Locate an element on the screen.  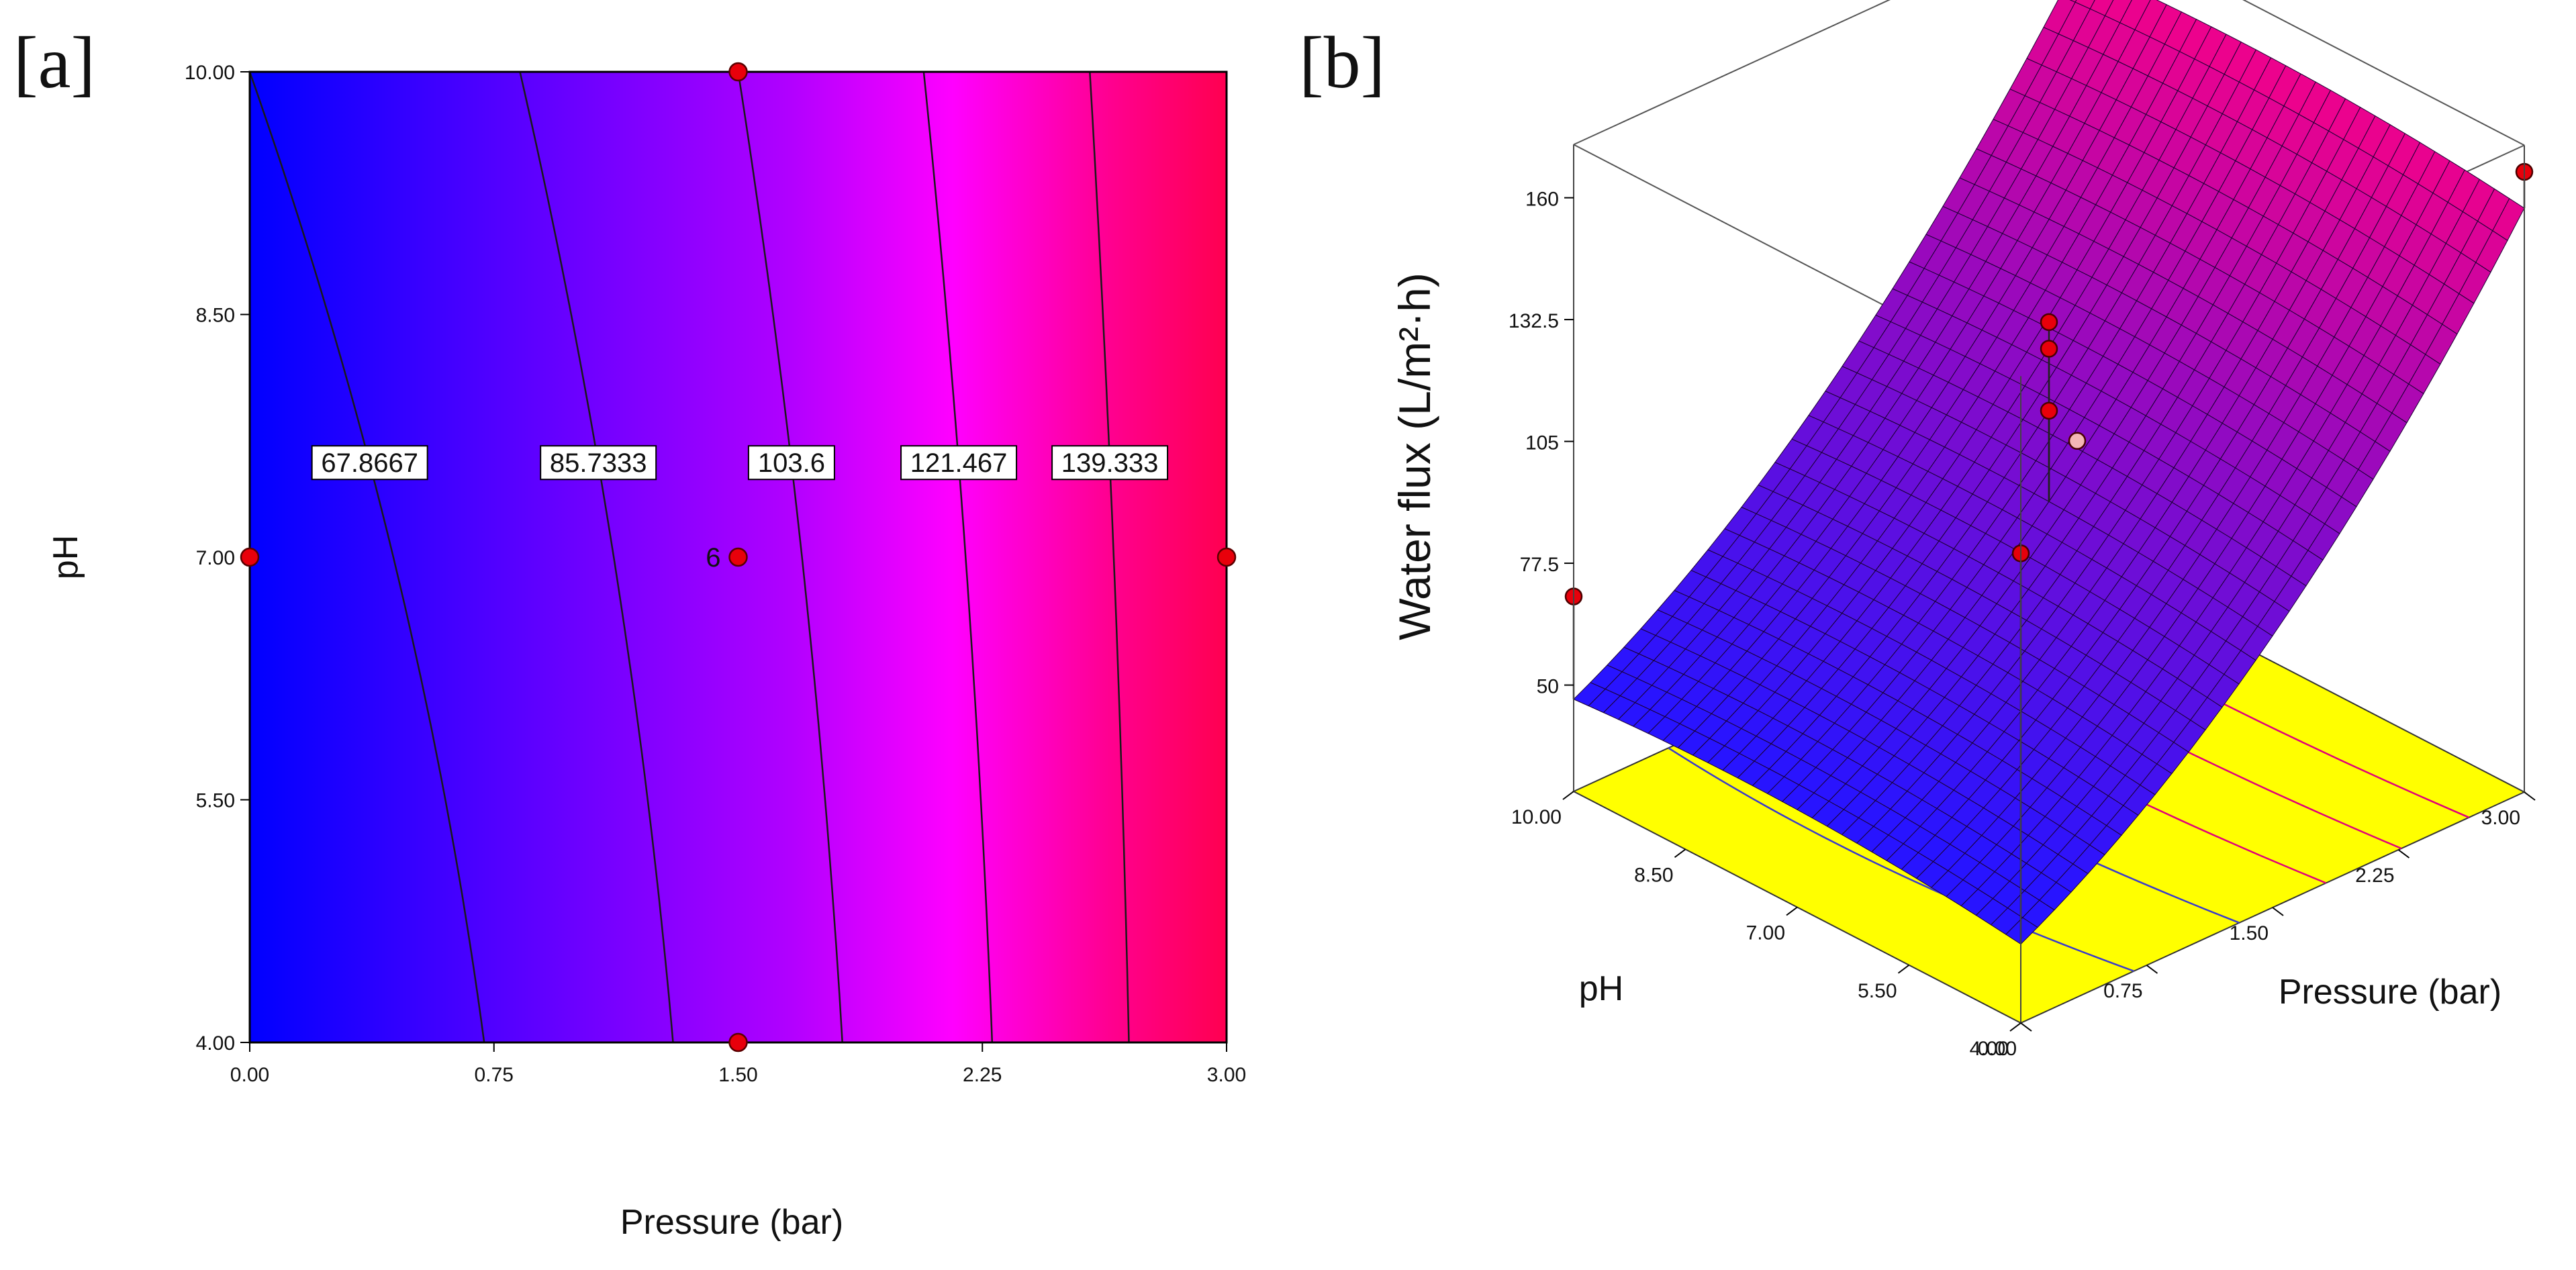
x-axis-ticks: 0.00 0.75 1.50 2.25 3.00 is located at coordinates (738, 1064).